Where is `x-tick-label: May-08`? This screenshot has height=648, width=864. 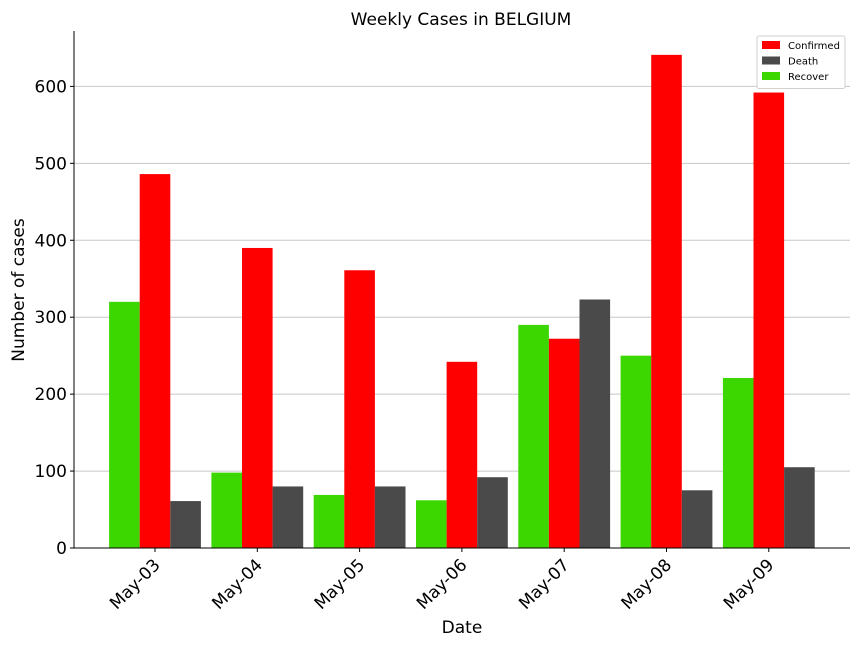
x-tick-label: May-08 is located at coordinates (647, 584).